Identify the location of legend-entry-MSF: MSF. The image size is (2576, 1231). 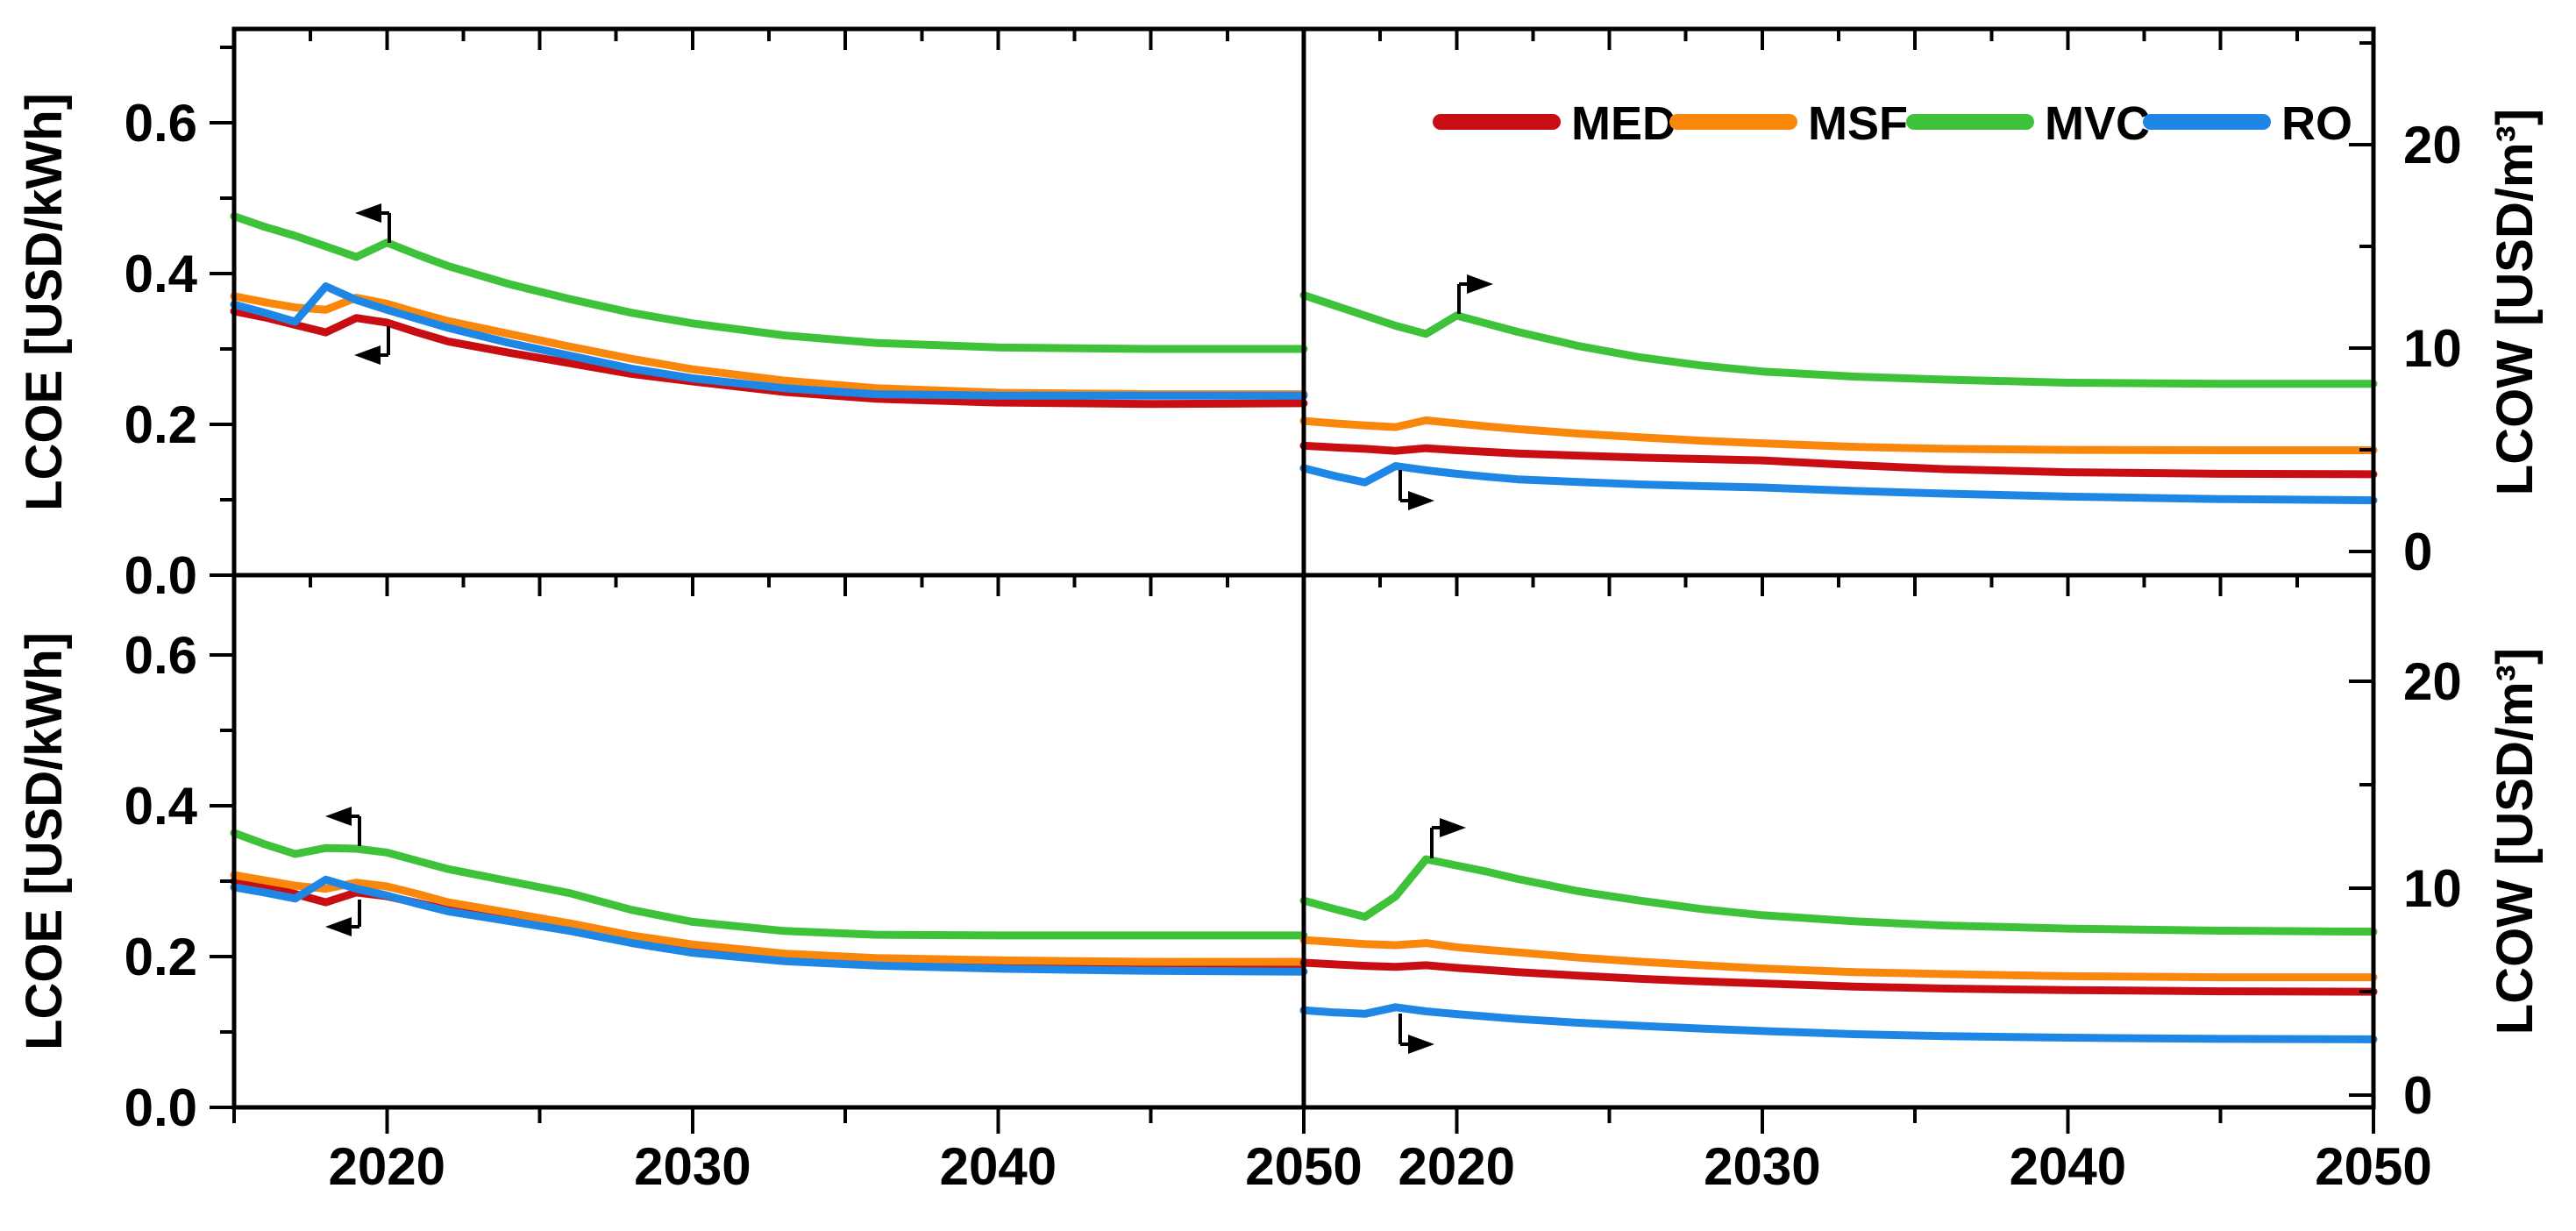
(1788, 123).